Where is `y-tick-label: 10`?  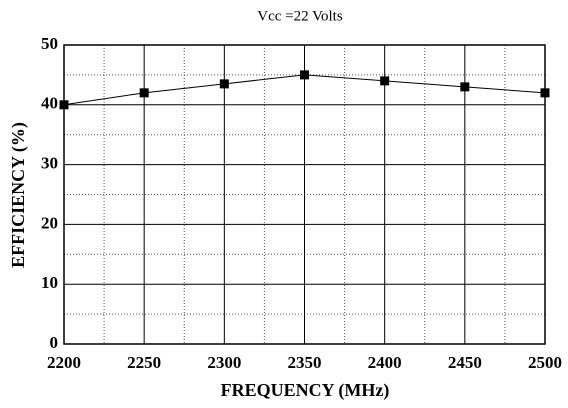
y-tick-label: 10 is located at coordinates (49, 282).